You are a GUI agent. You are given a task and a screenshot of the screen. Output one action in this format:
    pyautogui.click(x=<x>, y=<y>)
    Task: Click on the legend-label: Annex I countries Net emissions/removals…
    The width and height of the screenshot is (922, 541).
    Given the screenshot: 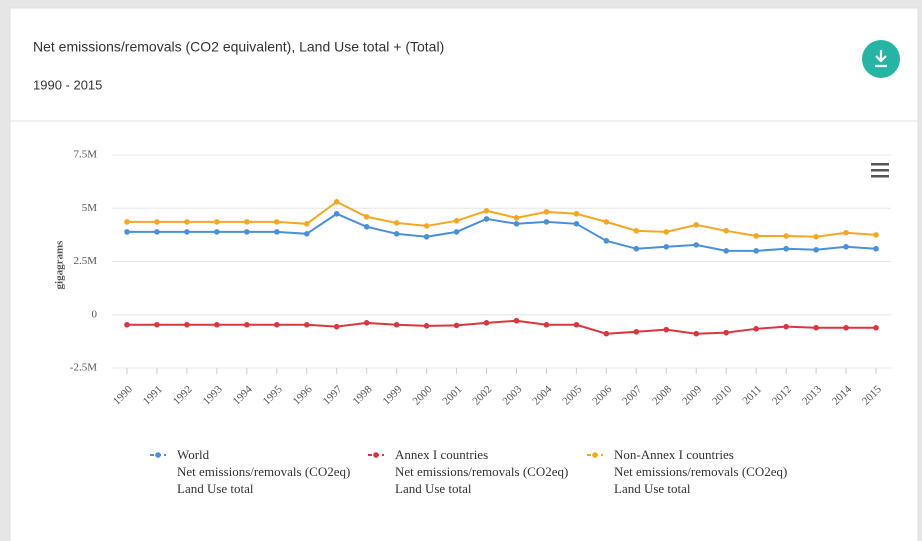 What is the action you would take?
    pyautogui.click(x=482, y=471)
    